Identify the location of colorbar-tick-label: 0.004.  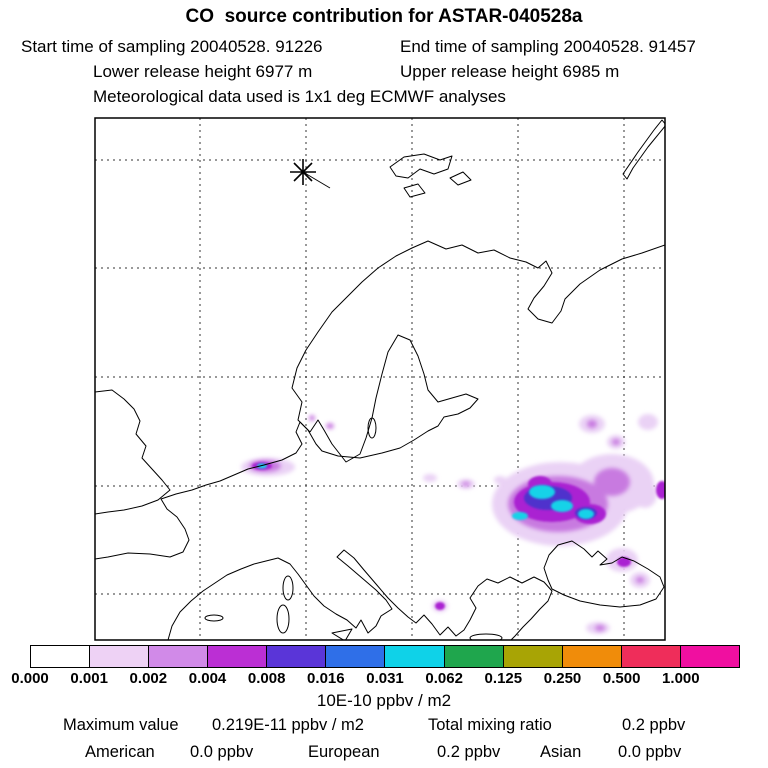
(207, 678).